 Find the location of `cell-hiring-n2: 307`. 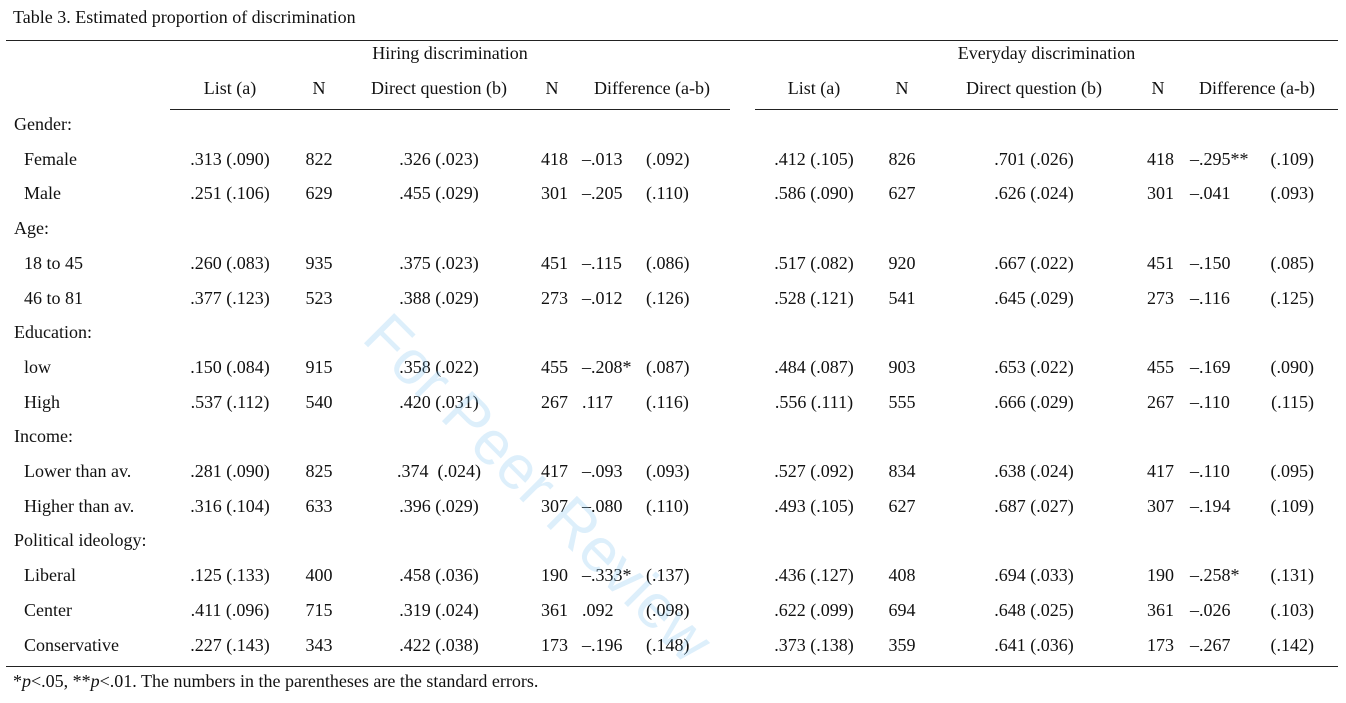

cell-hiring-n2: 307 is located at coordinates (554, 505).